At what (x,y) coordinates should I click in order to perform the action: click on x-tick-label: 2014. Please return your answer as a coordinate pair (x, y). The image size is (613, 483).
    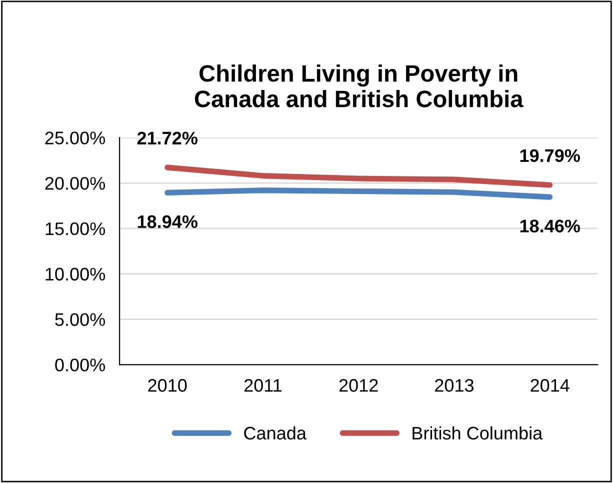
    Looking at the image, I should click on (550, 385).